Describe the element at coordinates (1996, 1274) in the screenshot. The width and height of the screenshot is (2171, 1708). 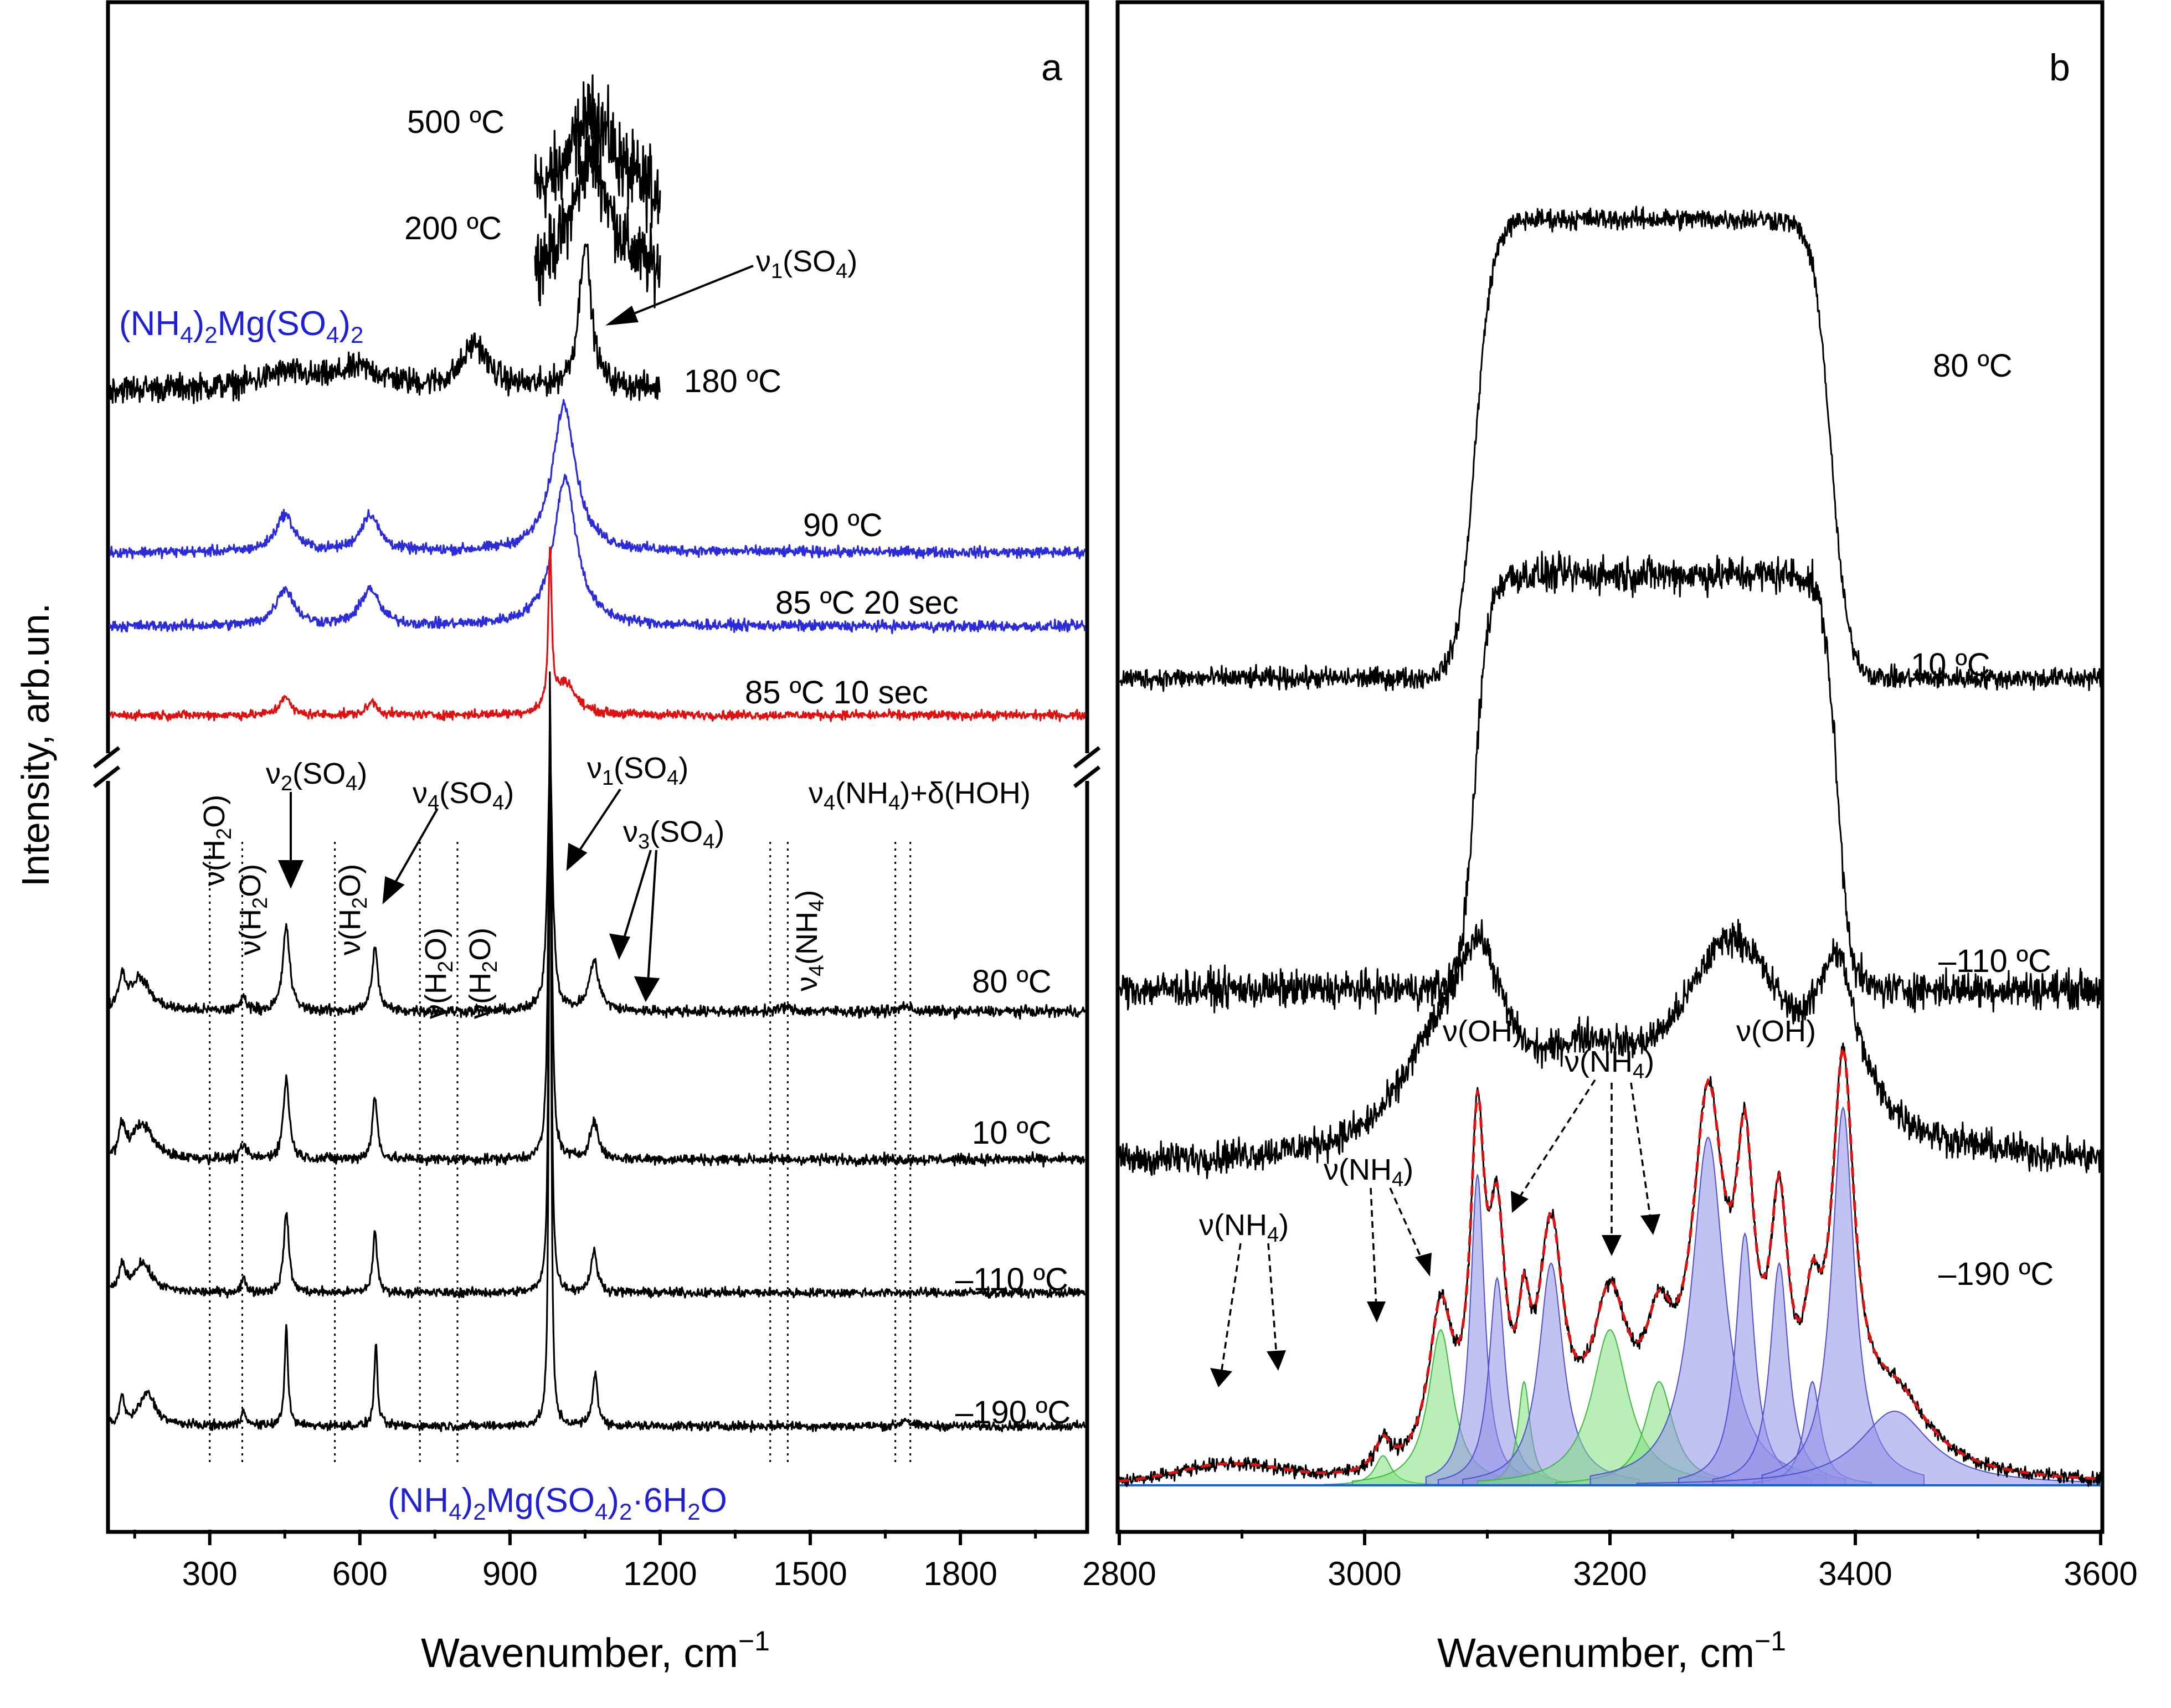
I see `label-m190C-b: –190 ºC` at that location.